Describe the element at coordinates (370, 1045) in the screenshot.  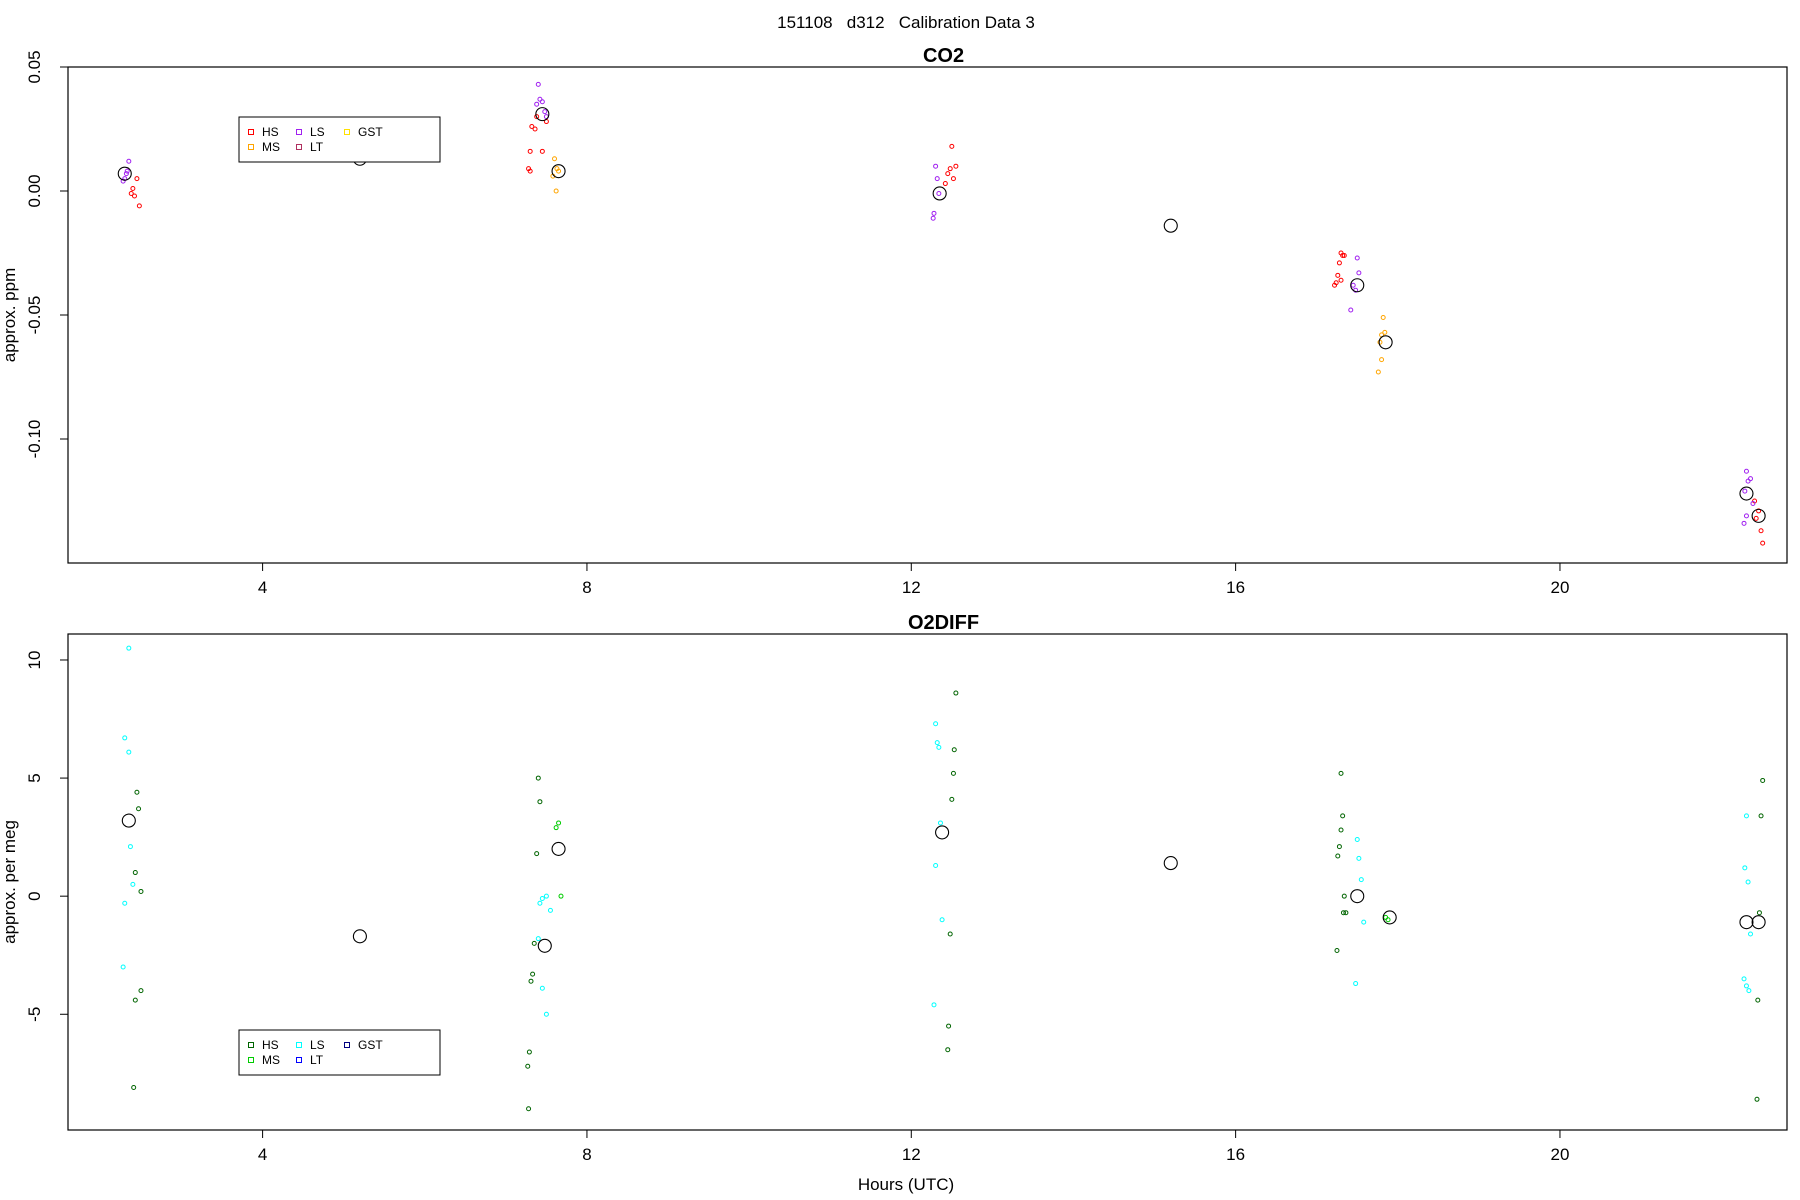
I see `o2diff-legend-label: GST` at that location.